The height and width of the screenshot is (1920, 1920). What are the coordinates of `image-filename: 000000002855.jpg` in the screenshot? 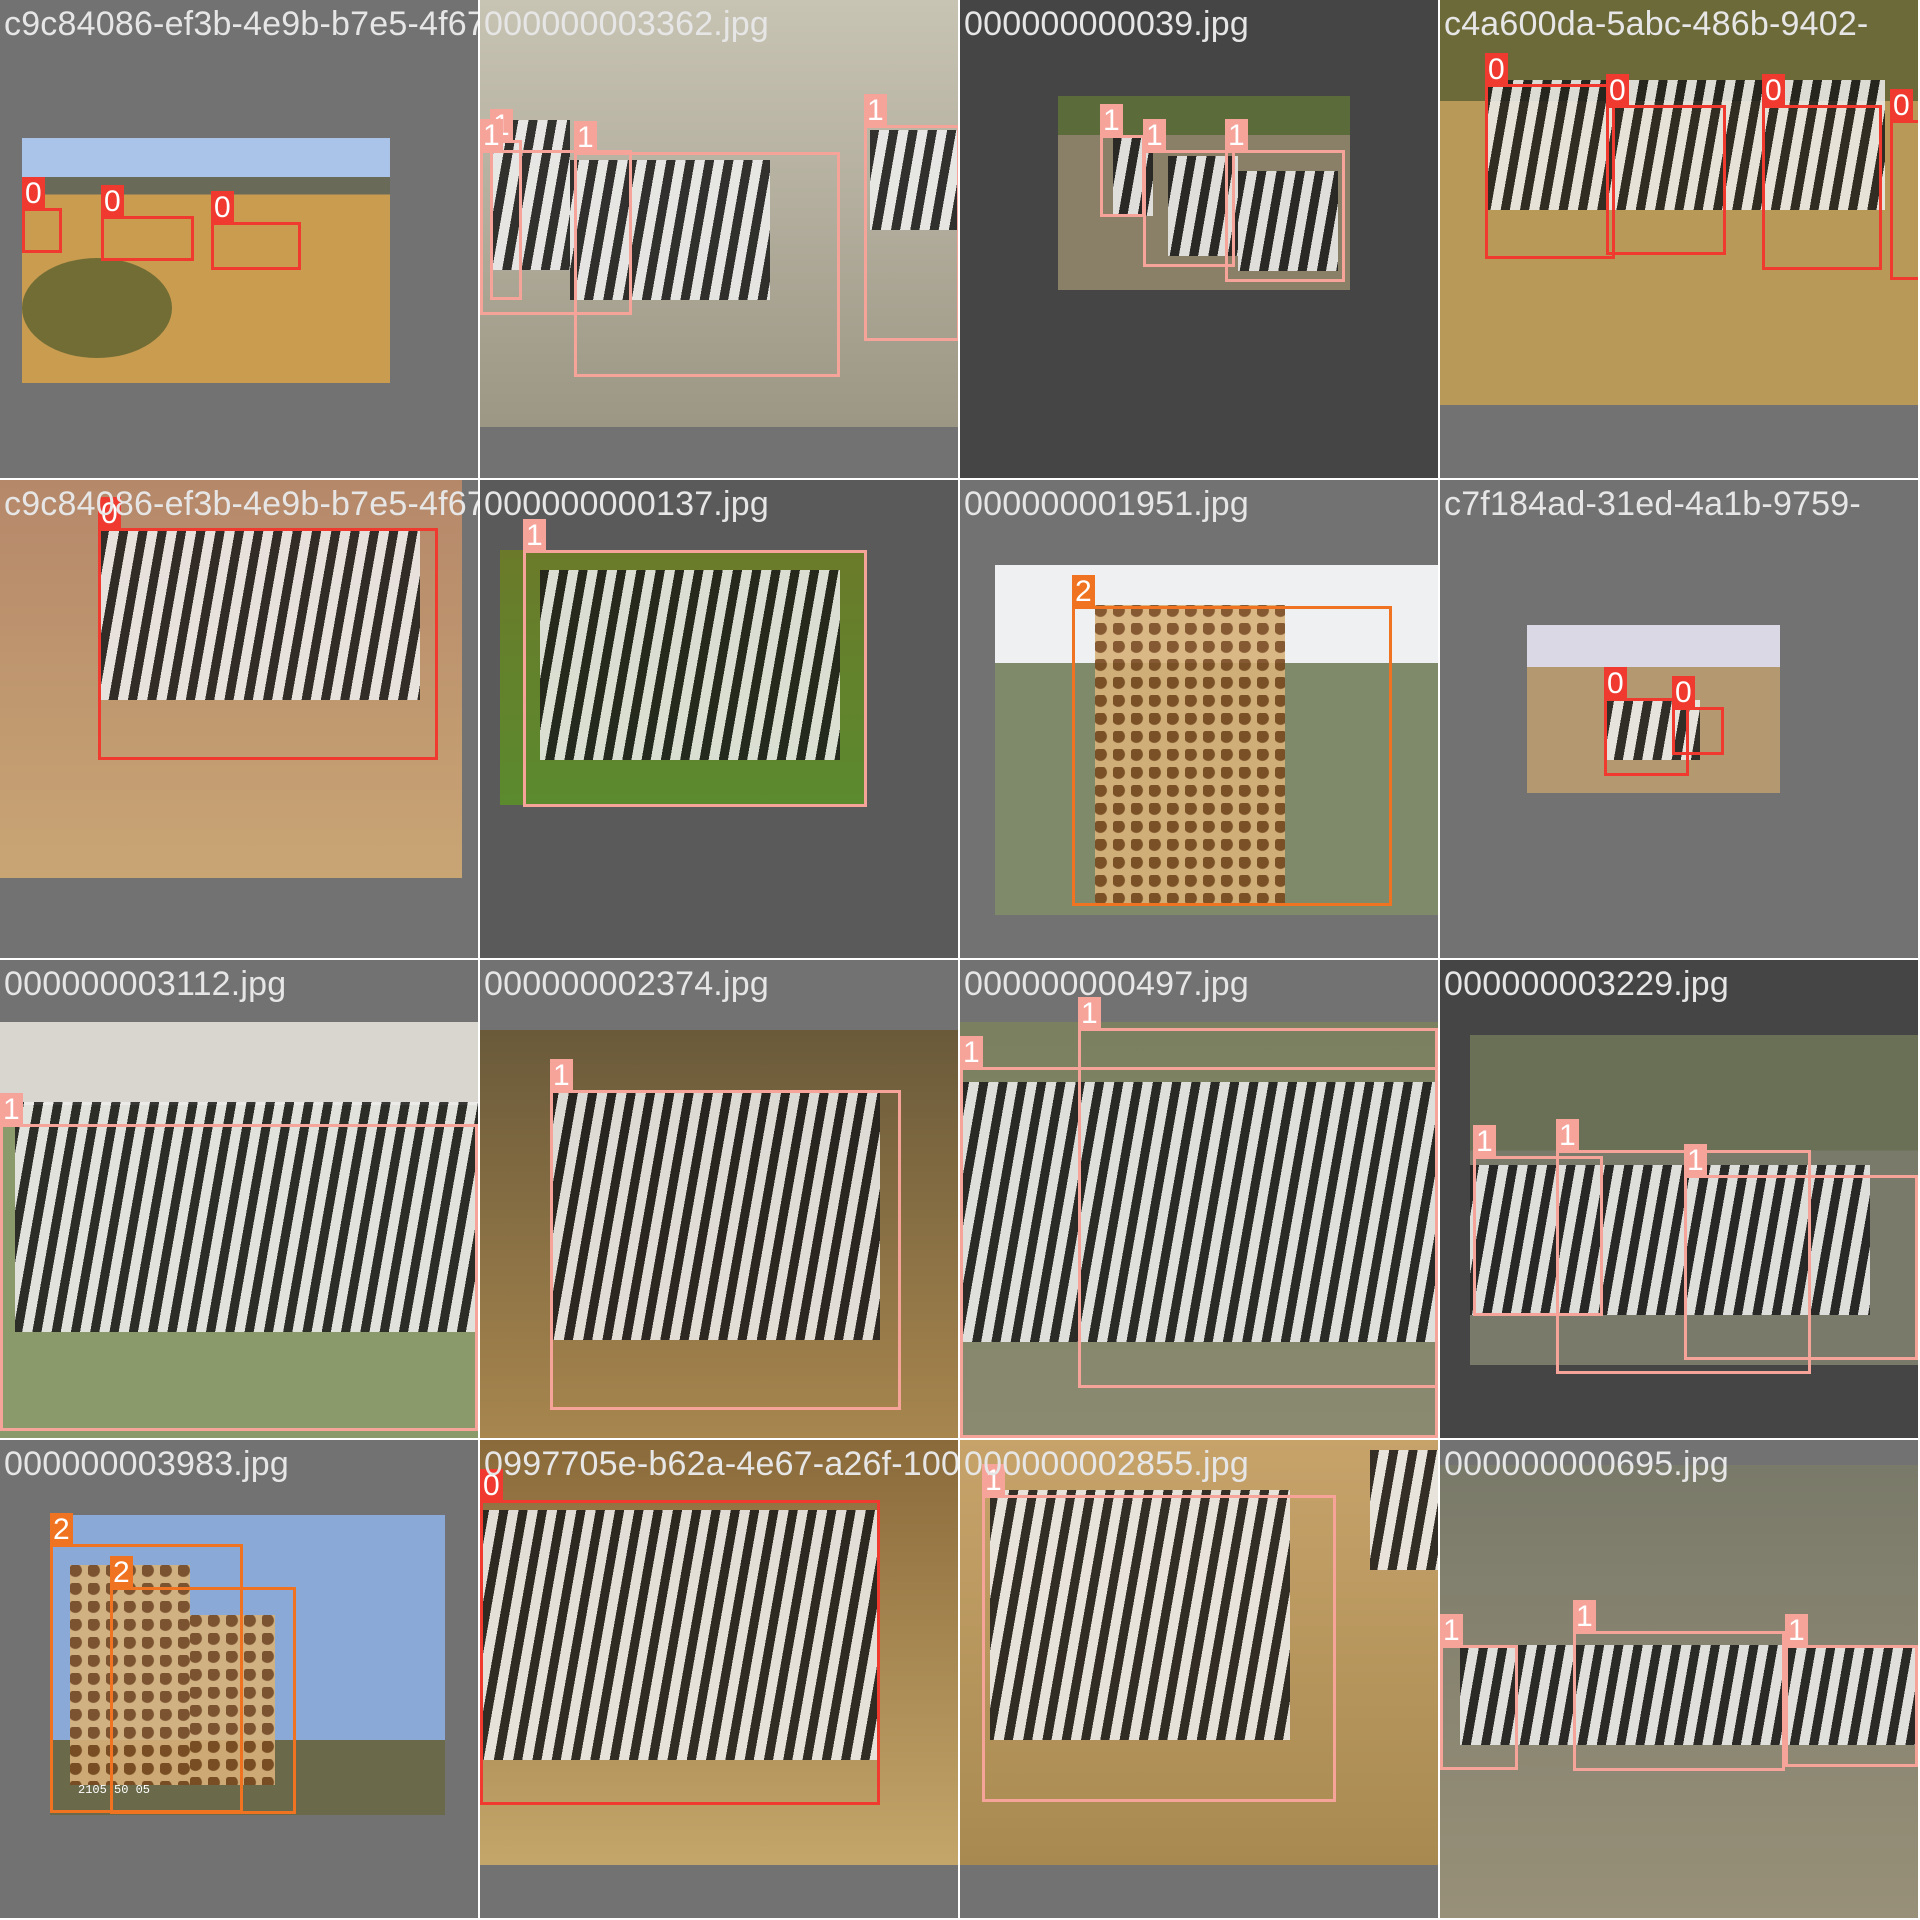 It's located at (1106, 1464).